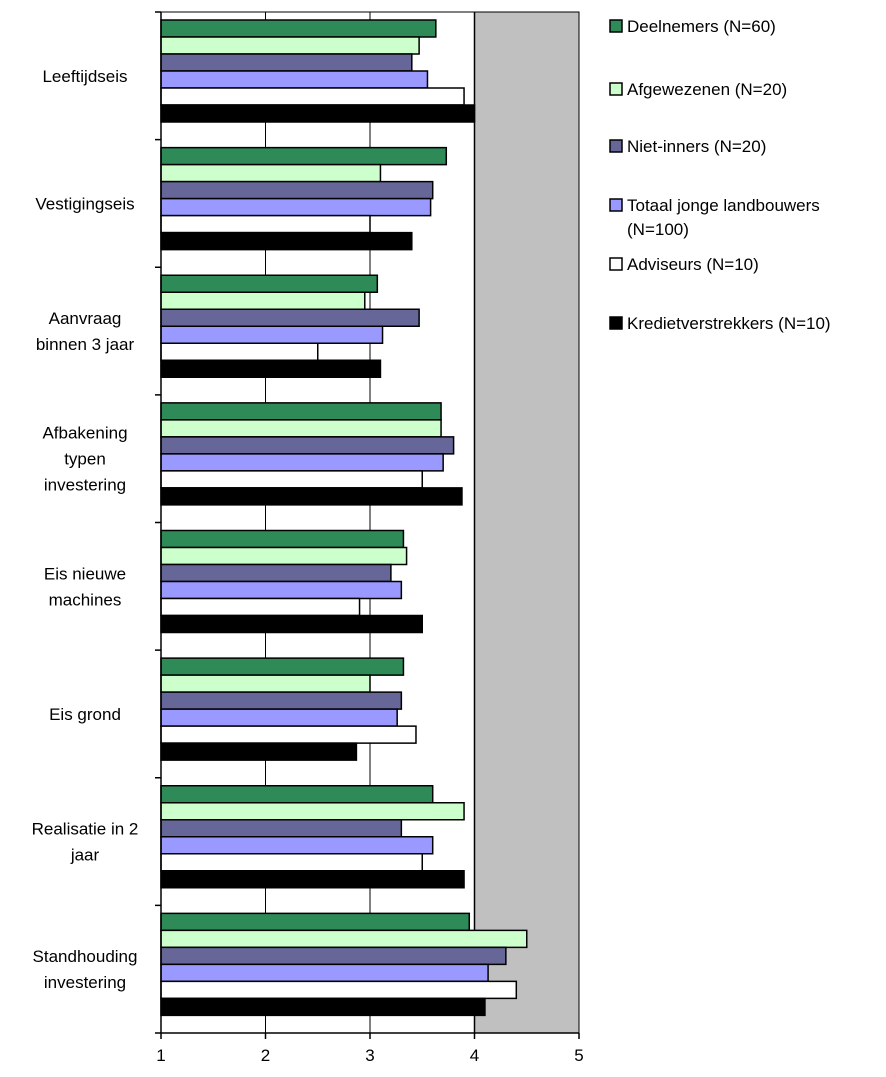 This screenshot has width=886, height=1077. I want to click on category-label-line: Eis grond, so click(85, 714).